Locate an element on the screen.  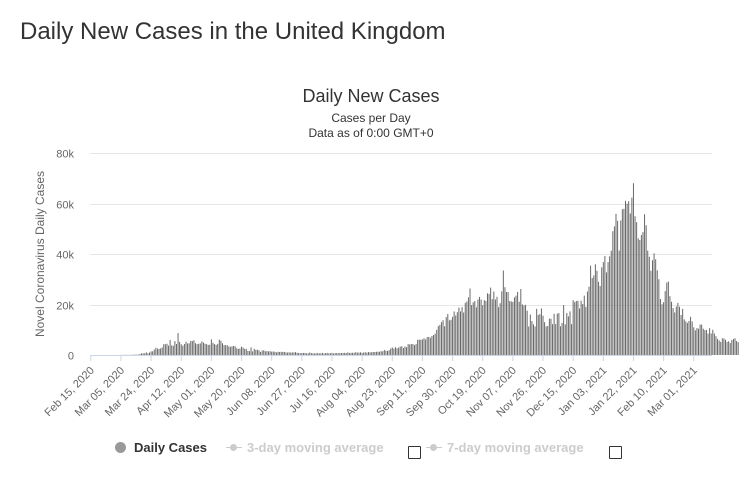
checkbox-7-day-average is located at coordinates (615, 452).